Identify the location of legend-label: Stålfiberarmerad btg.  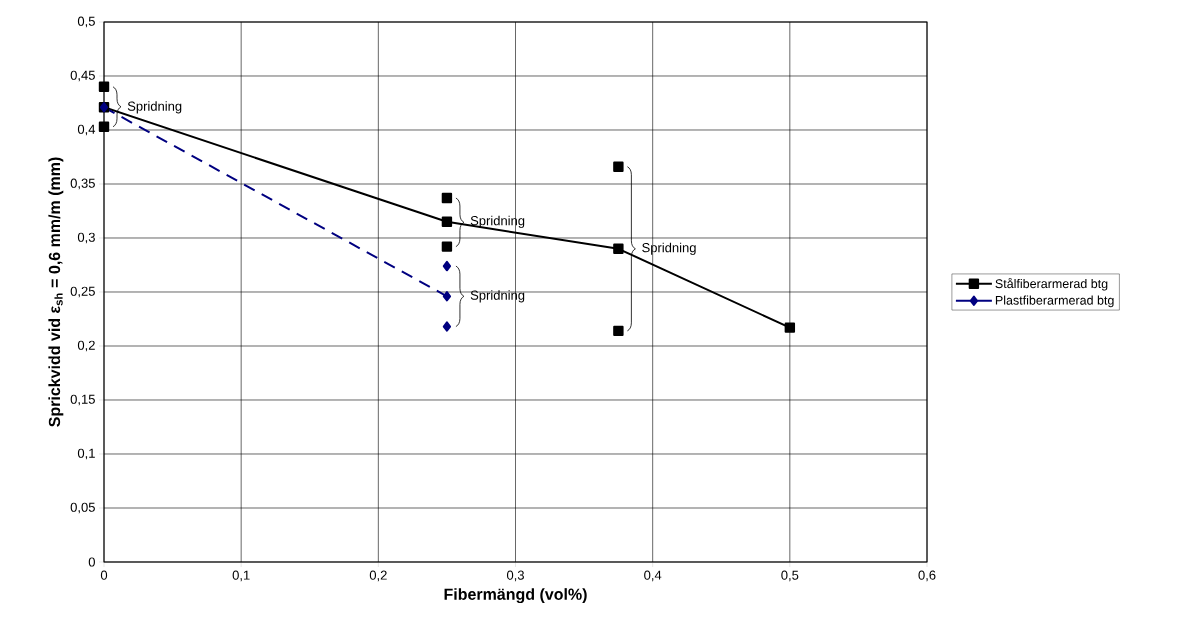
(1051, 284).